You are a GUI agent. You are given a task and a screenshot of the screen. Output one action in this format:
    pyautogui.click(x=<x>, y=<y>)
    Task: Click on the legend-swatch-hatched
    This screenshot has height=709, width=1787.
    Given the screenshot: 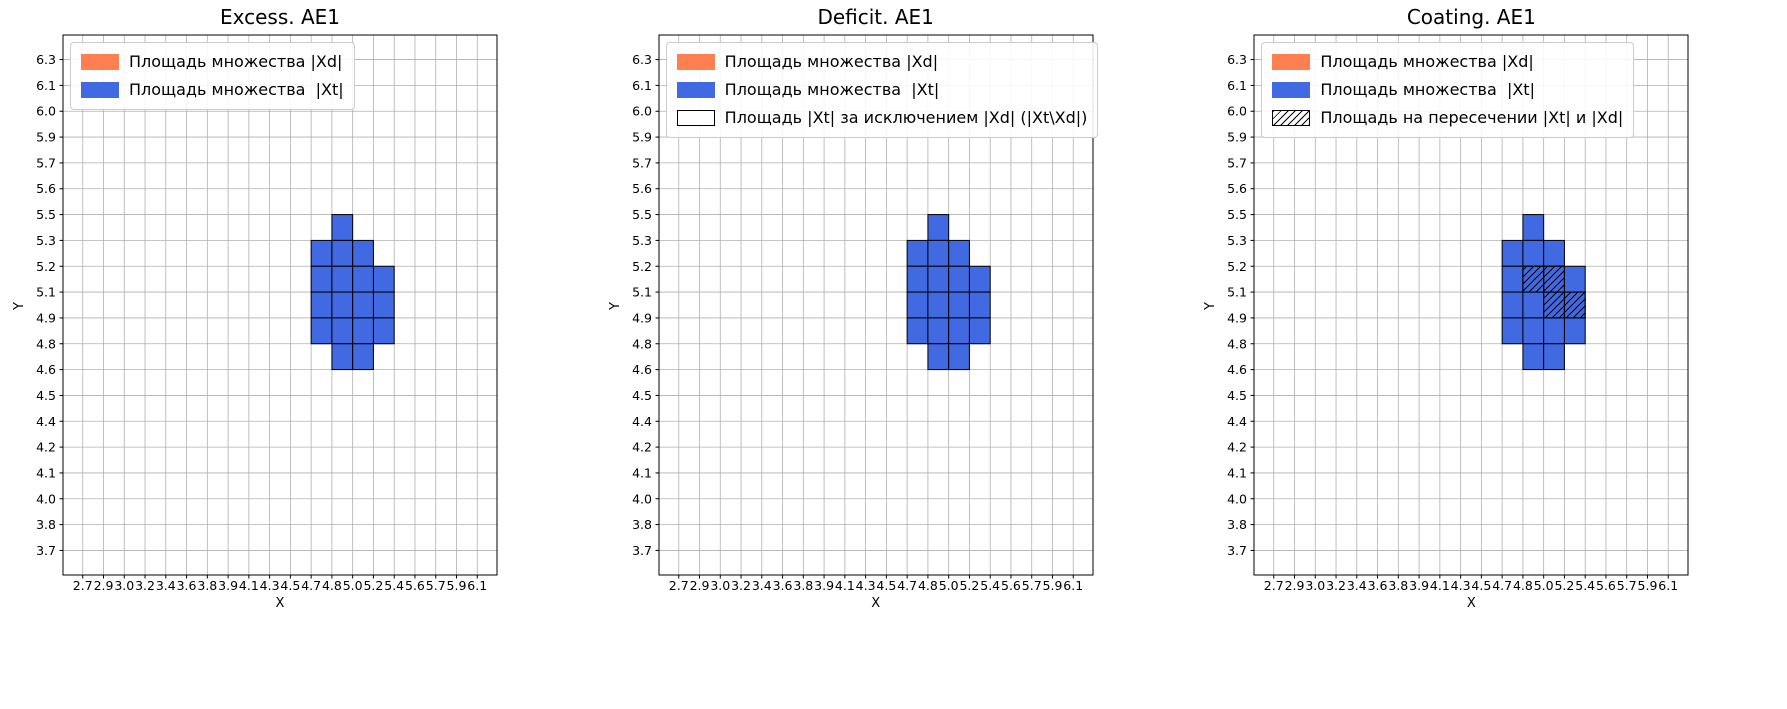 What is the action you would take?
    pyautogui.click(x=1291, y=118)
    